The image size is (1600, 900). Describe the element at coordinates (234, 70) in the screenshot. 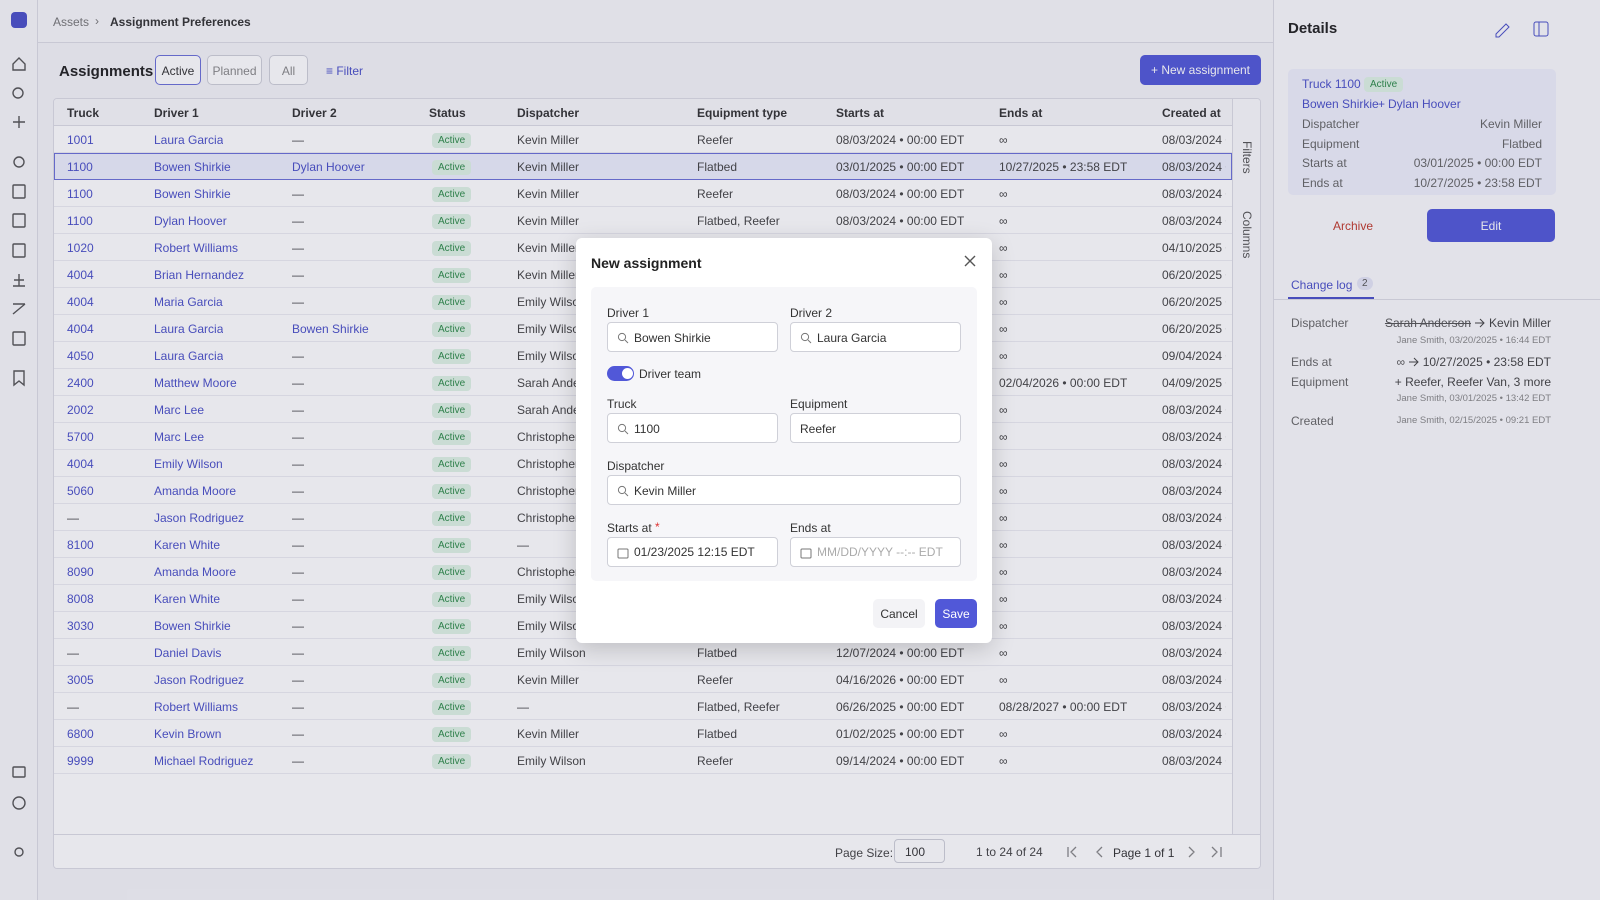

I see `tab: Planned` at that location.